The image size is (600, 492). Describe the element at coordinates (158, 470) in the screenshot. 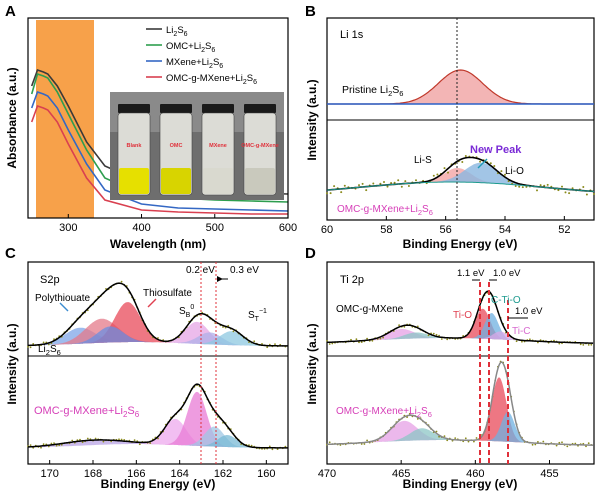

I see `x-axis-ticks-c: 170 168 166 164 162 160` at that location.